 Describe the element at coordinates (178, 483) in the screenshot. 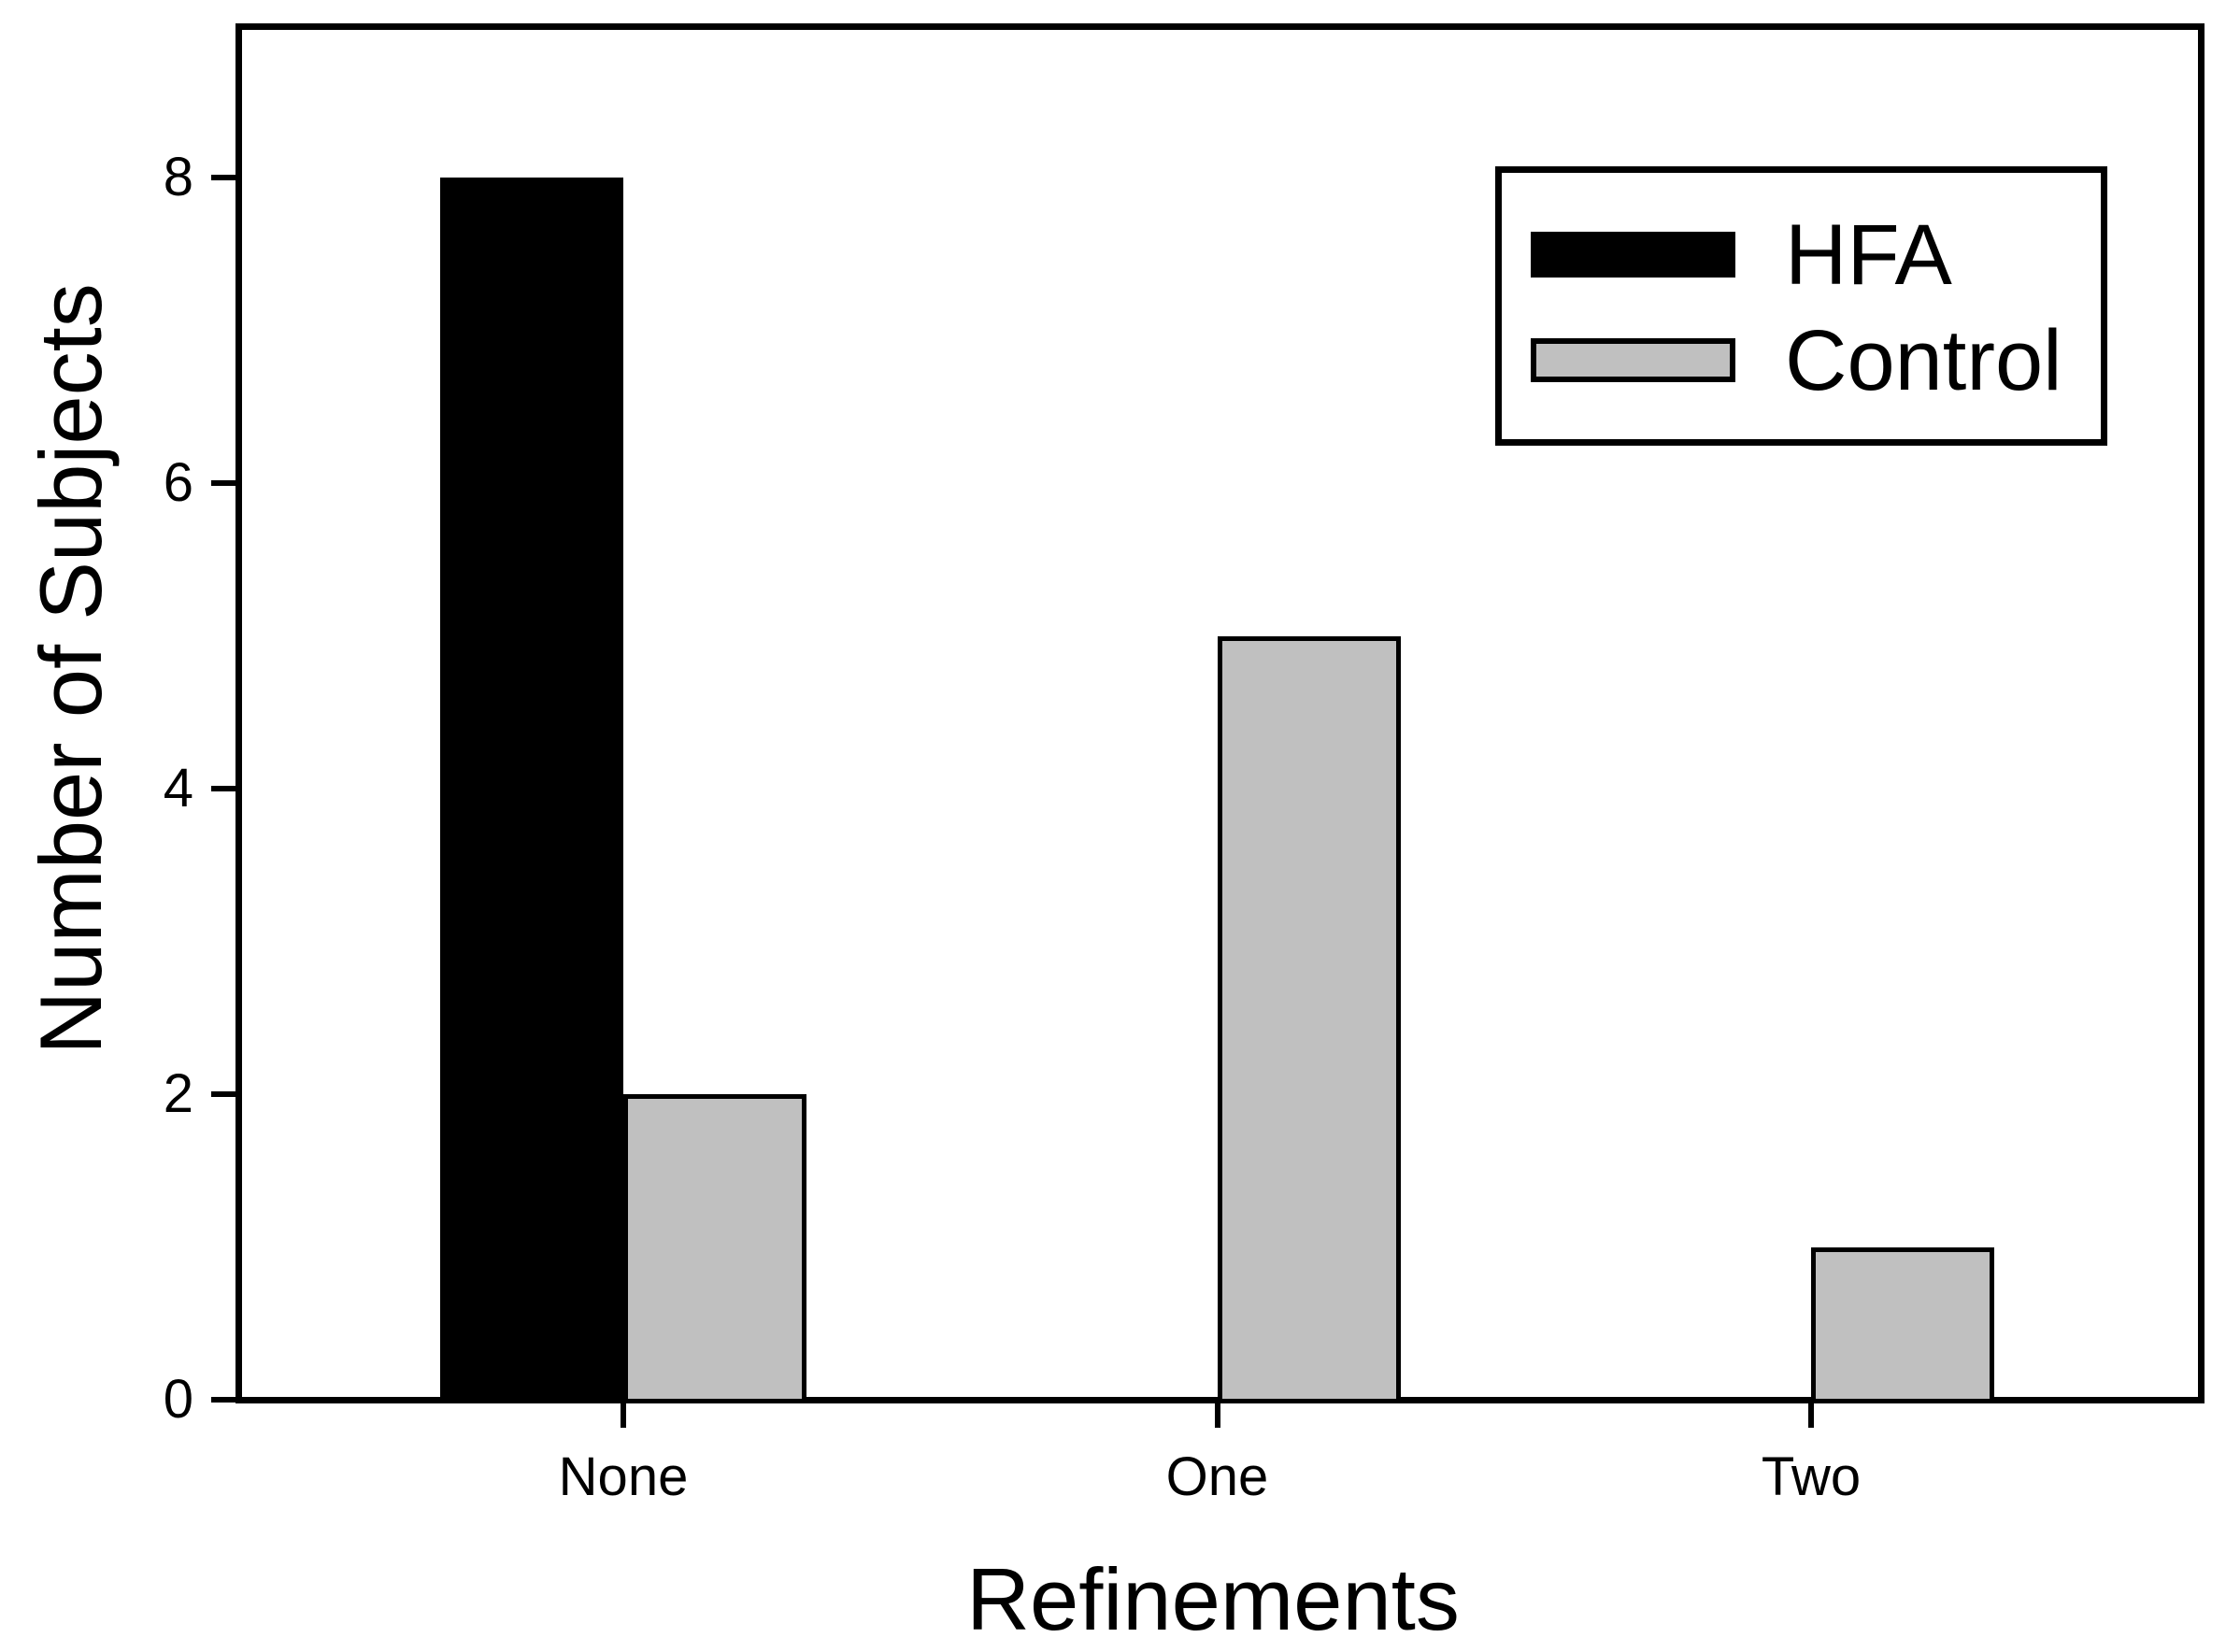

I see `y-tick-label-6: 6` at that location.